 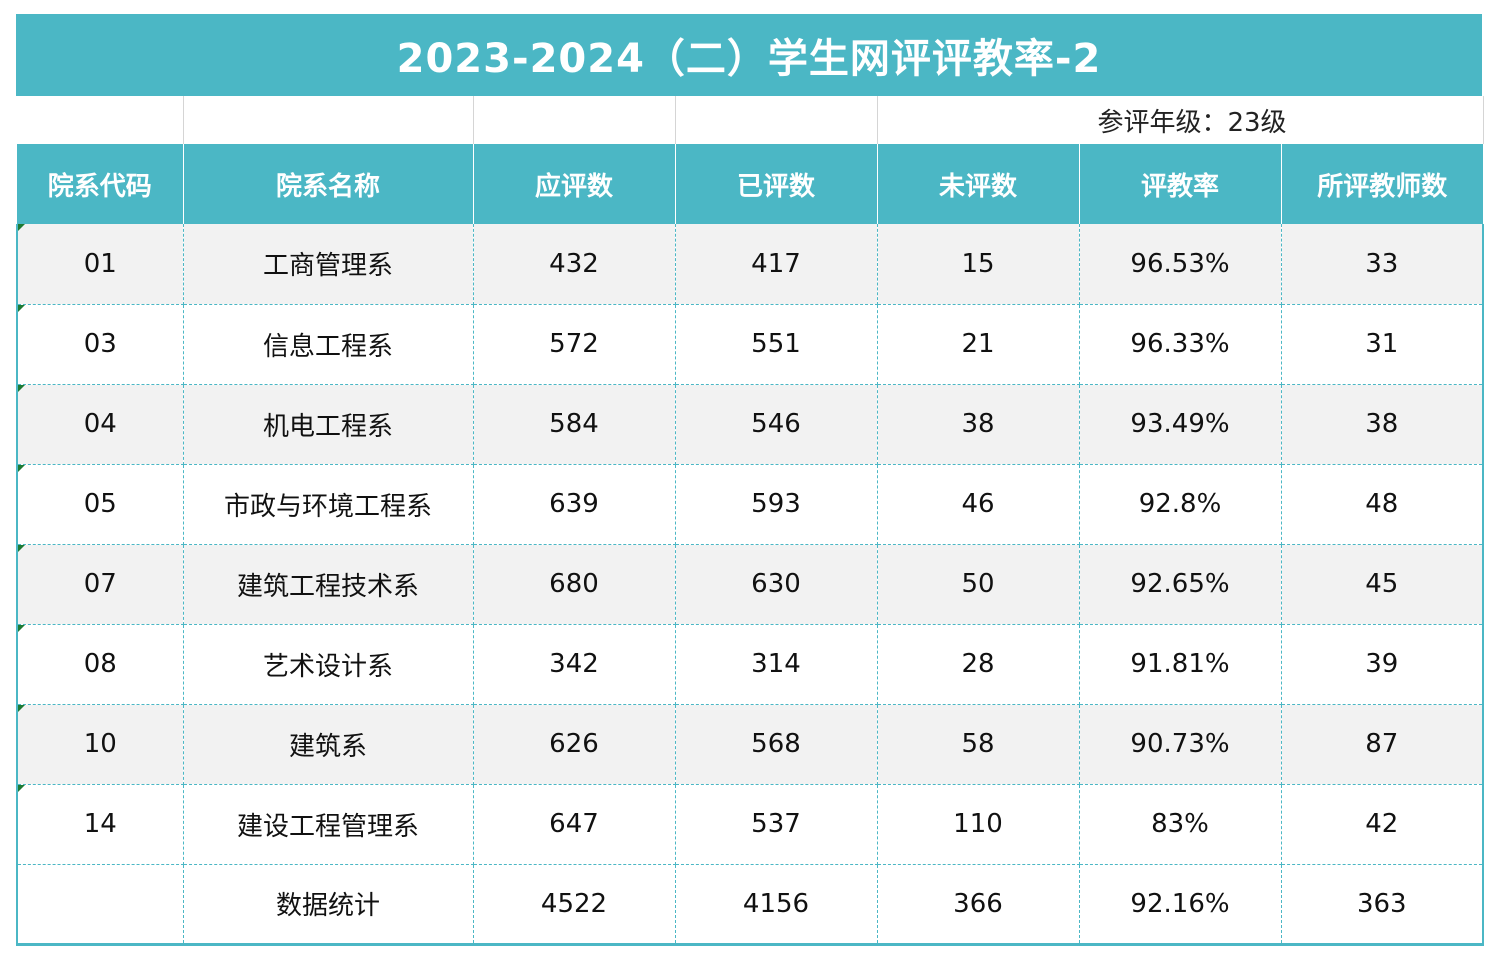 I want to click on table-cell: 537, so click(x=776, y=824).